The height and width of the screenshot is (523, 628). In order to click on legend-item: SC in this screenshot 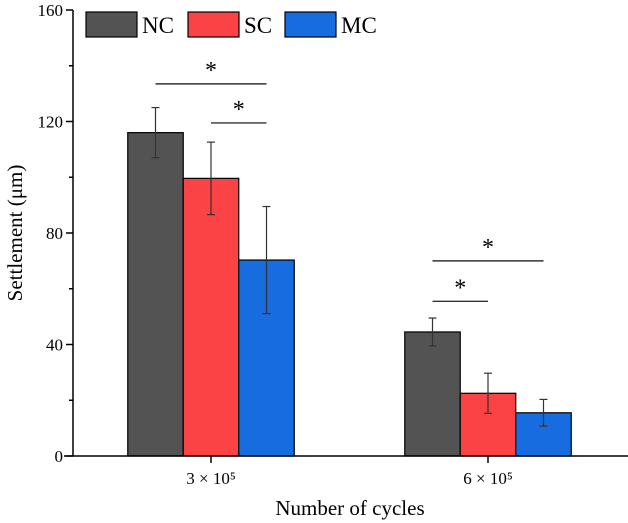, I will do `click(229, 24)`.